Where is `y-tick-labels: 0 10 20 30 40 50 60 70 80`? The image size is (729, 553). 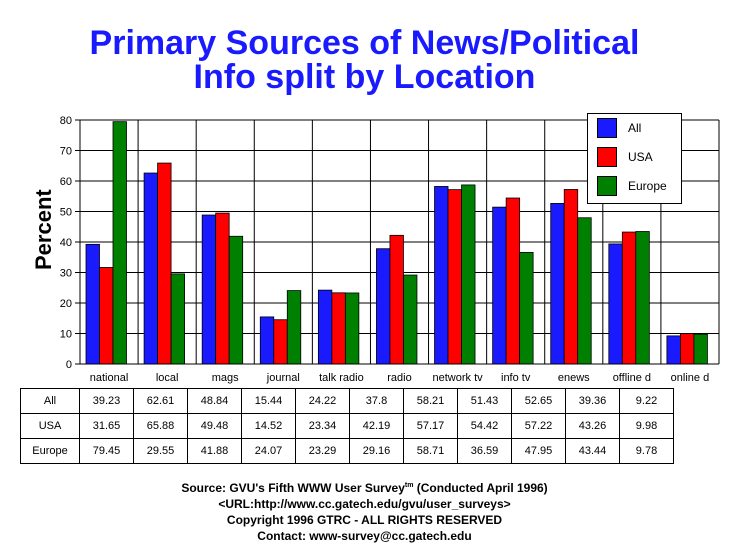
y-tick-labels: 0 10 20 30 40 50 60 70 80 is located at coordinates (66, 243).